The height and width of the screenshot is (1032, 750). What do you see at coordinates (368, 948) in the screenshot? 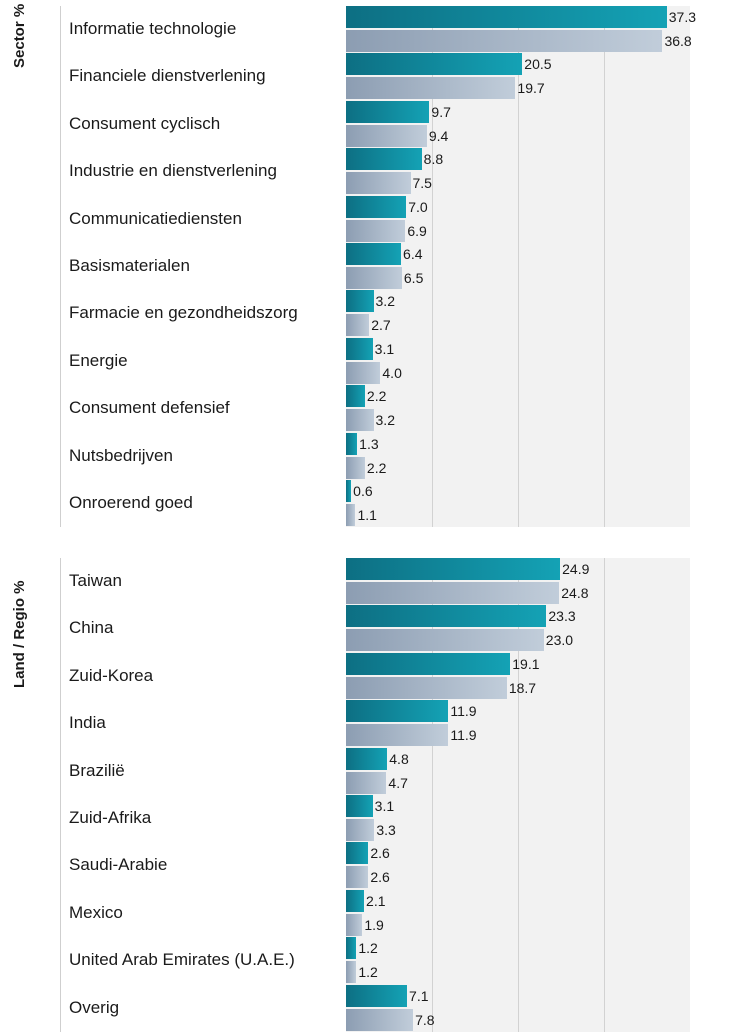
I see `region-value-label: 1.2` at bounding box center [368, 948].